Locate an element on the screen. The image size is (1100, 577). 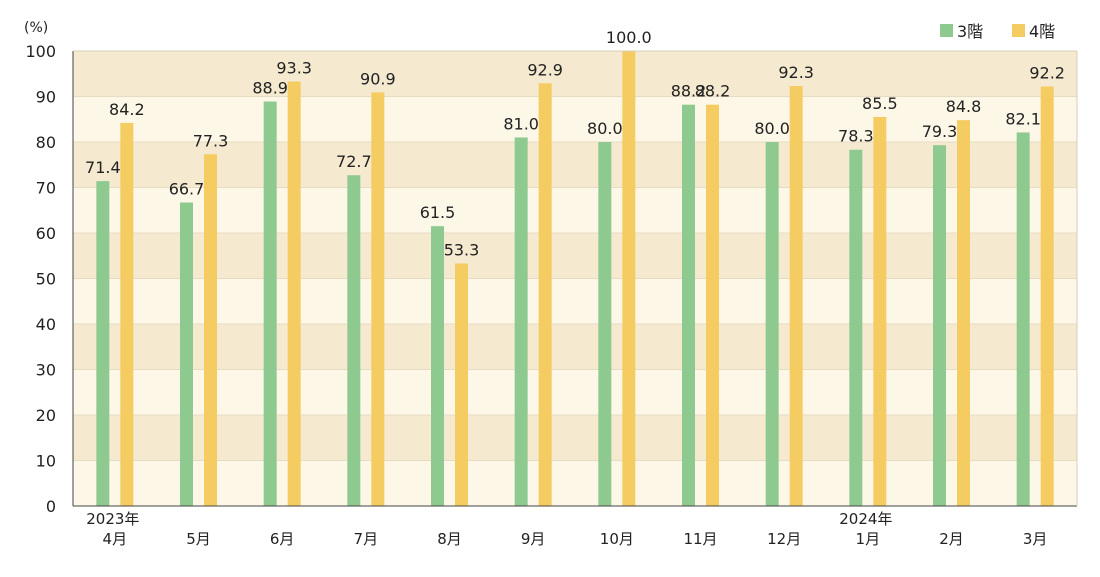
data-label: 92.9 is located at coordinates (545, 69).